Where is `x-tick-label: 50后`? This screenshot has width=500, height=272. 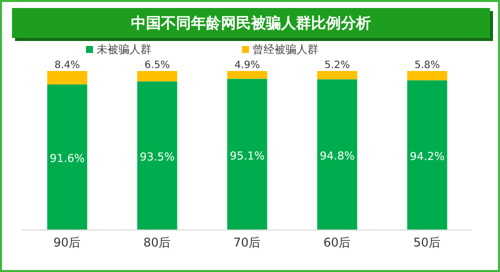 x-tick-label: 50后 is located at coordinates (427, 243).